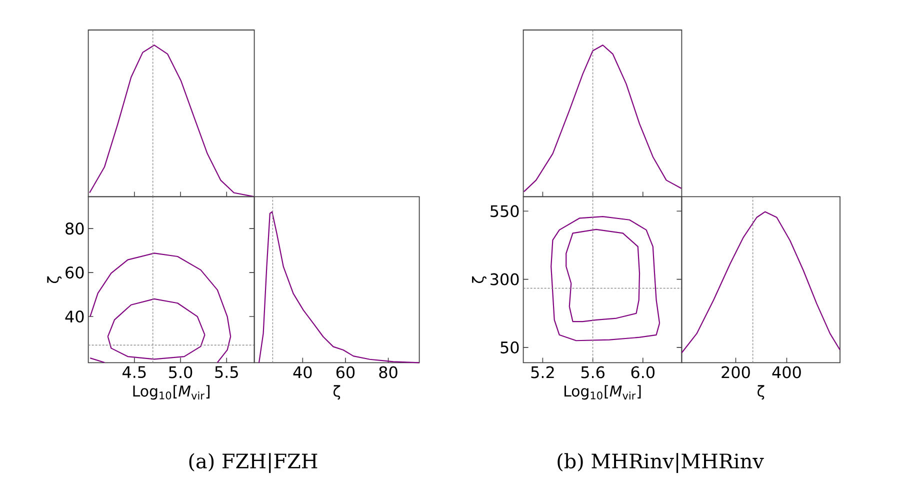 Image resolution: width=899 pixels, height=494 pixels. I want to click on x-tick-label: 4.5, so click(134, 372).